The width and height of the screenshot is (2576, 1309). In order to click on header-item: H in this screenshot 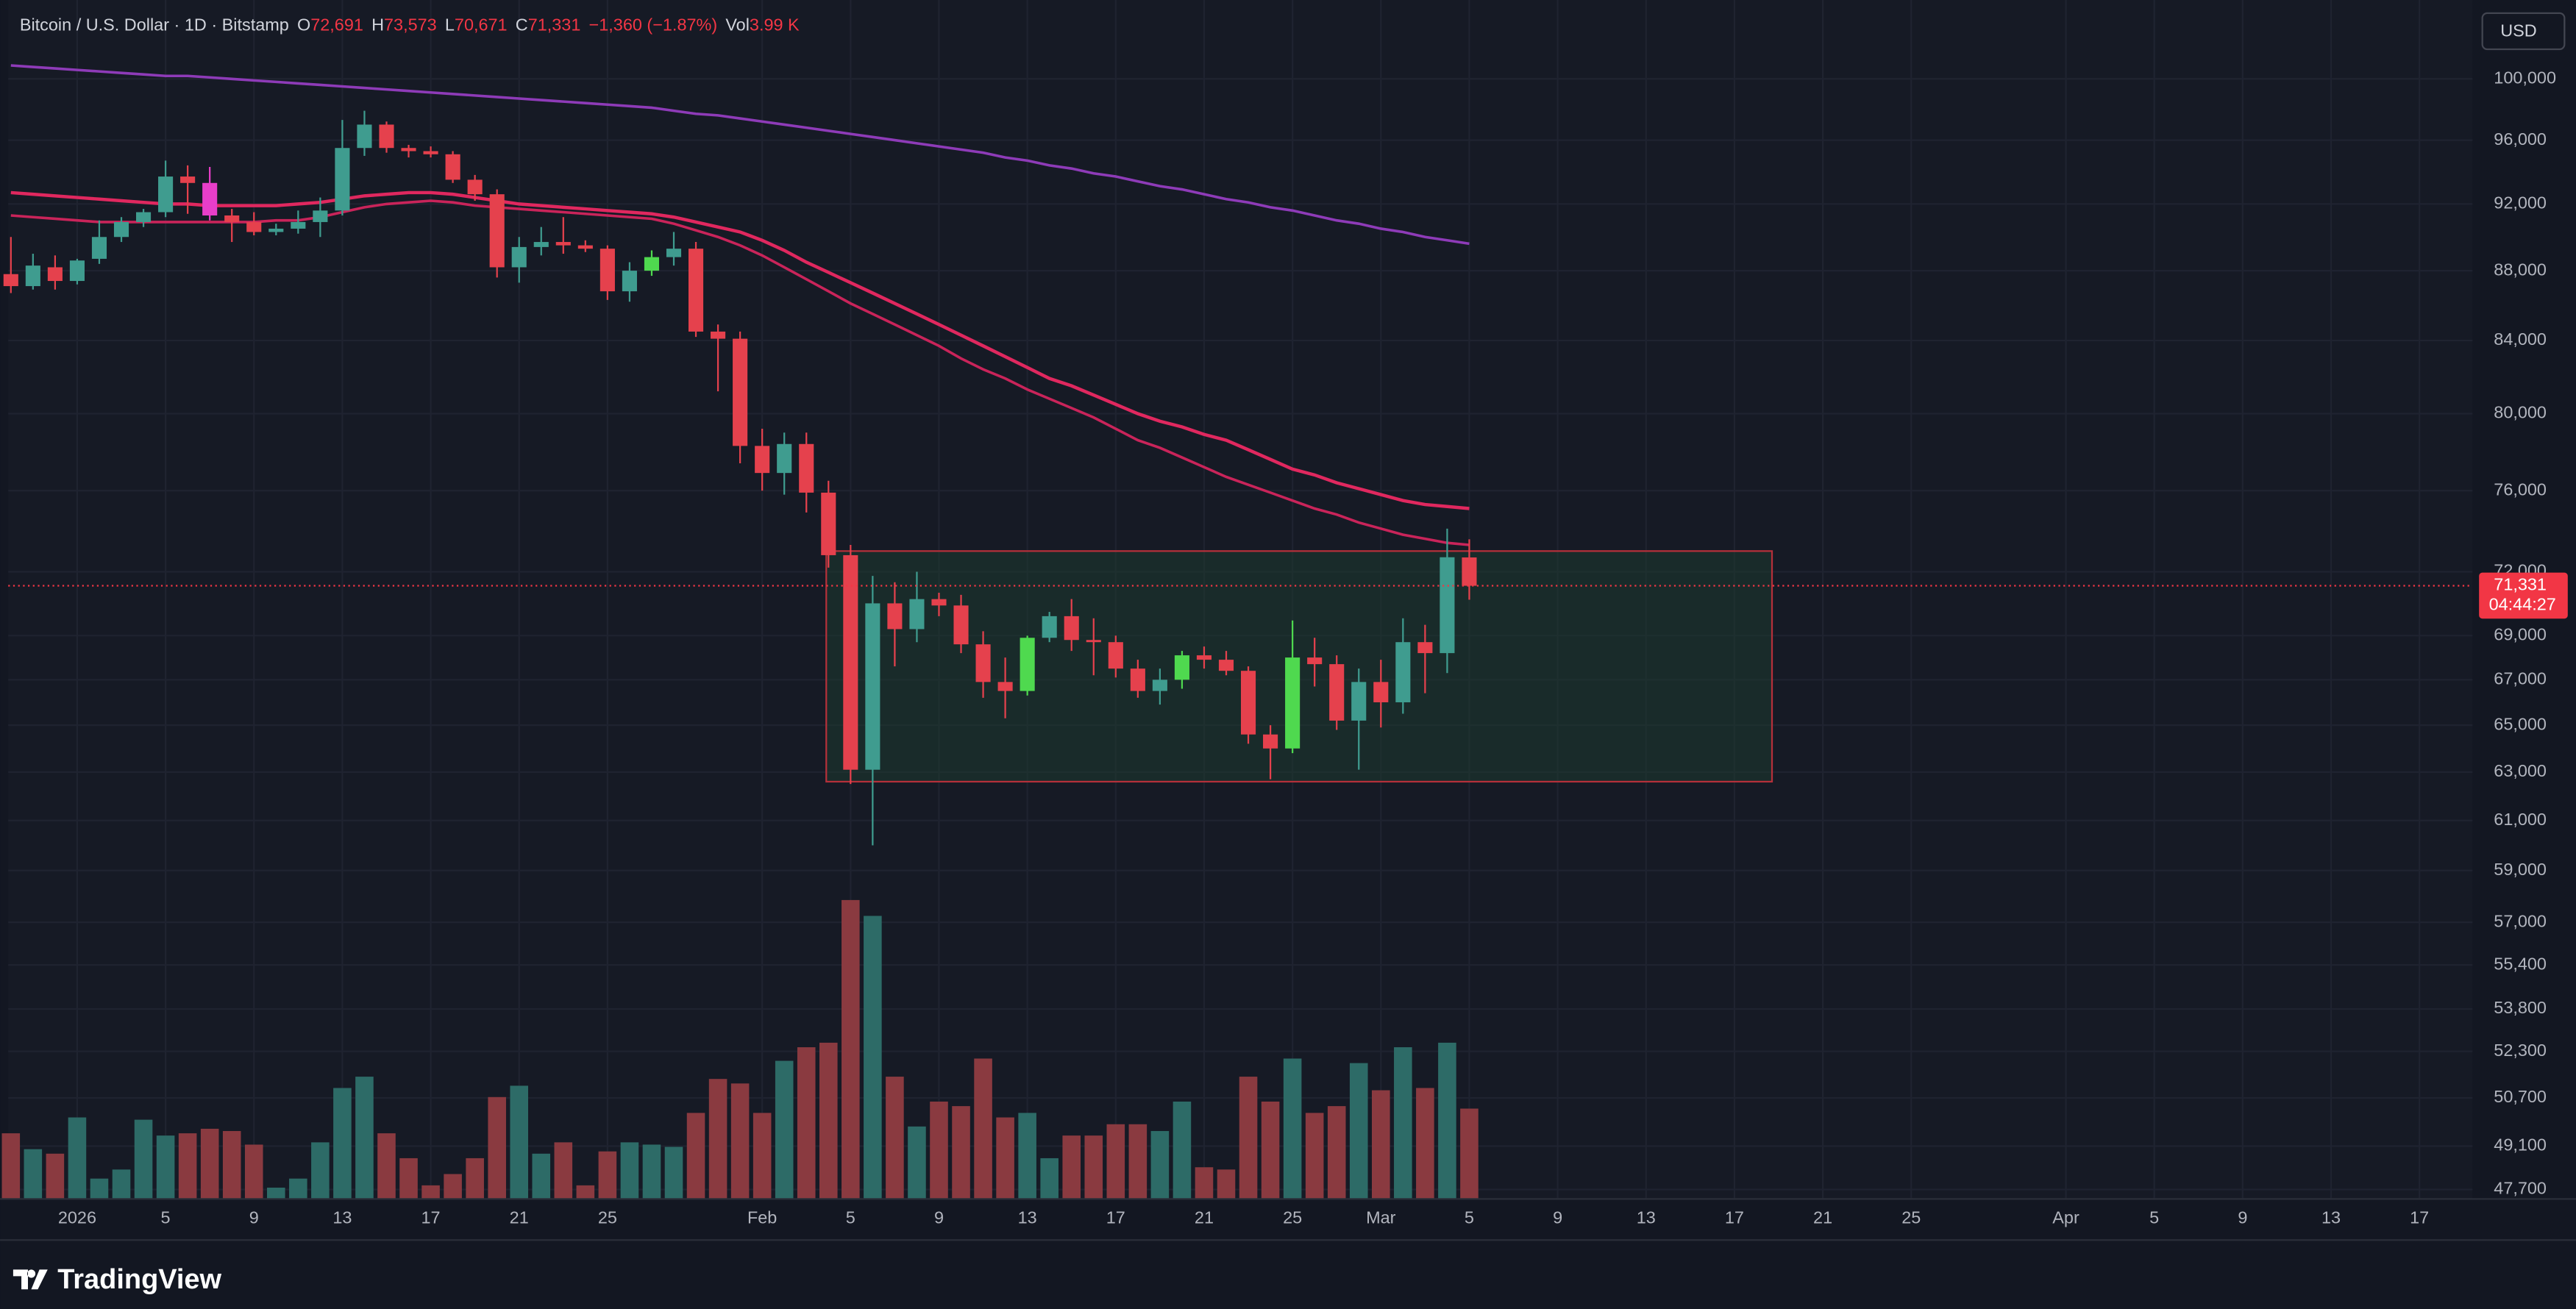, I will do `click(377, 25)`.